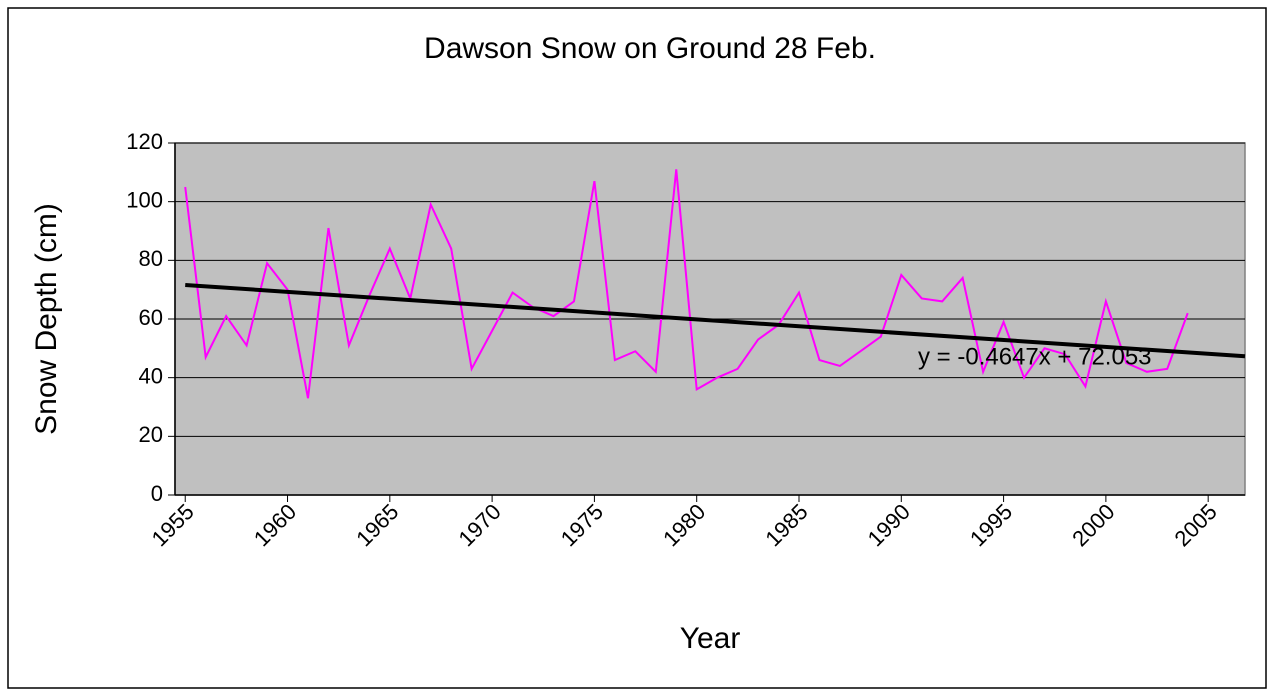 The width and height of the screenshot is (1274, 692). I want to click on trendline-label: y = -0.4647x + 72.053, so click(1035, 356).